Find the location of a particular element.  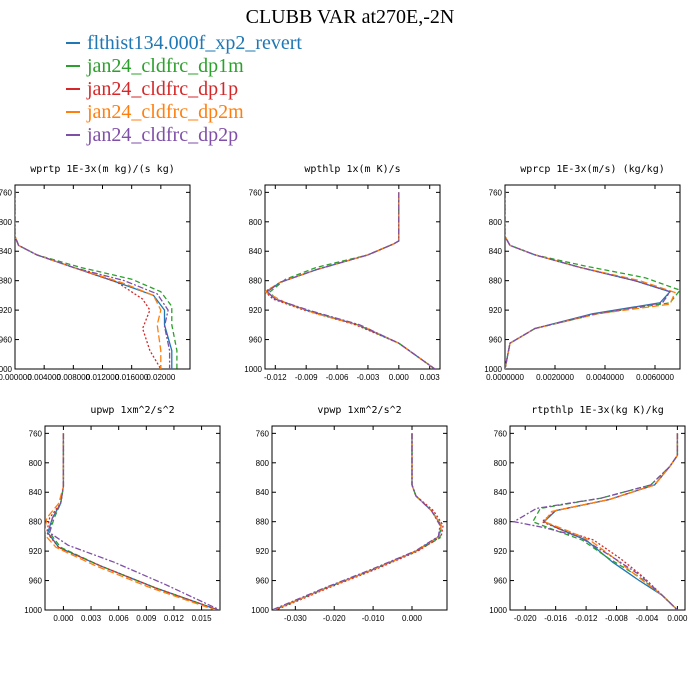

legend-item: flthist134.000f_xp2_revert is located at coordinates (184, 43).